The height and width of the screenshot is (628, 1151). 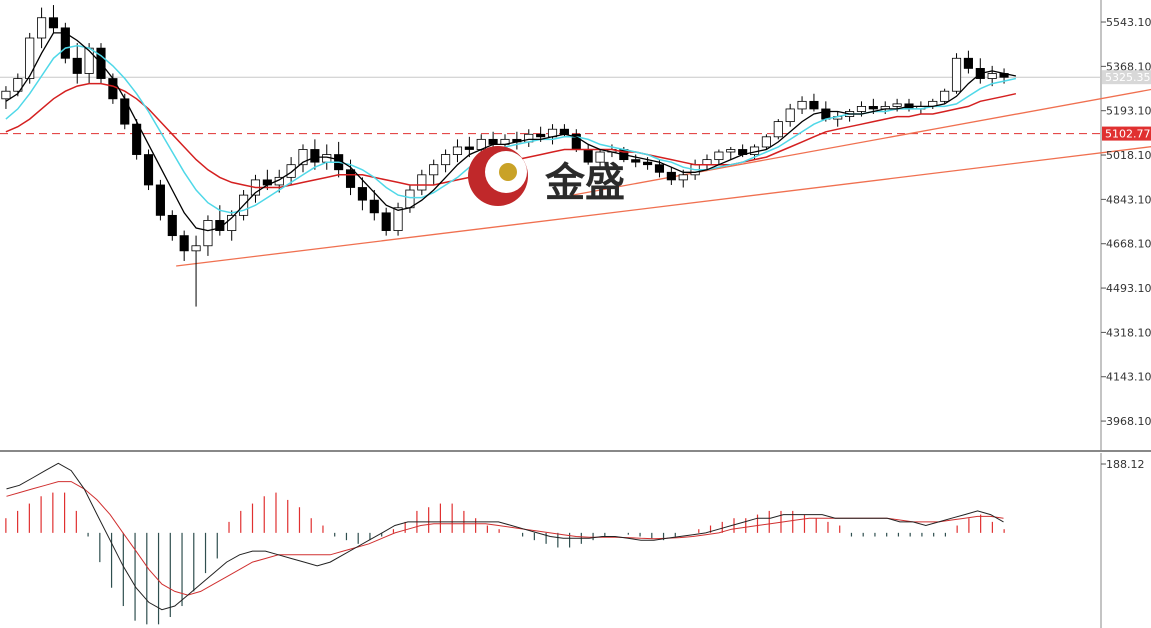 I want to click on price-tick-label: 4668.10, so click(x=1128, y=244).